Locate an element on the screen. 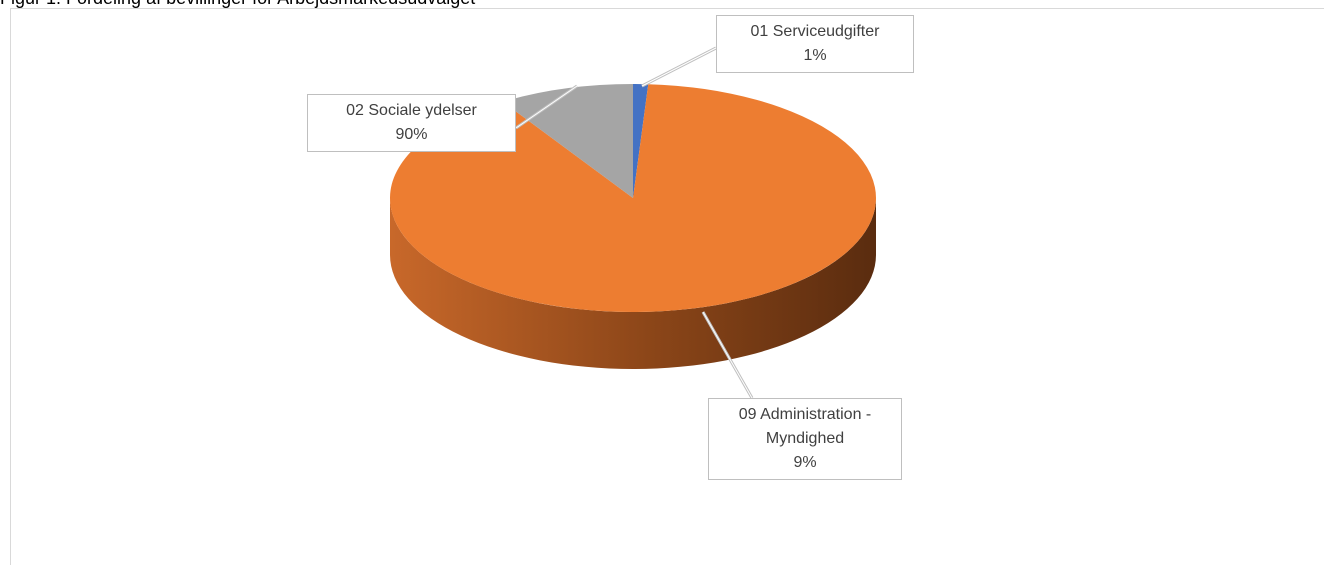  label-category: 02 Sociale ydelser is located at coordinates (411, 110).